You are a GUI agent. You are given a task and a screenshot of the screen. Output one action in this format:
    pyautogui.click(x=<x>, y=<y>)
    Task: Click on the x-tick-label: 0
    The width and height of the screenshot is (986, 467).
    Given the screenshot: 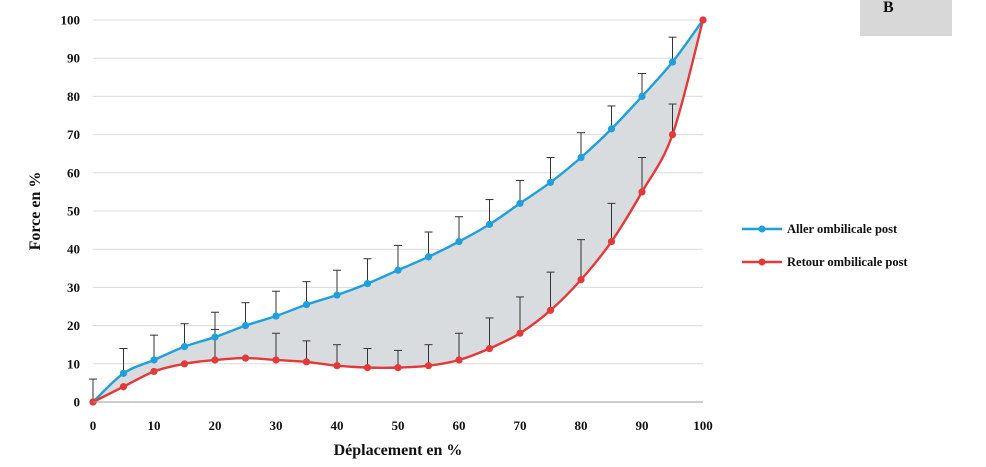 What is the action you would take?
    pyautogui.click(x=93, y=425)
    